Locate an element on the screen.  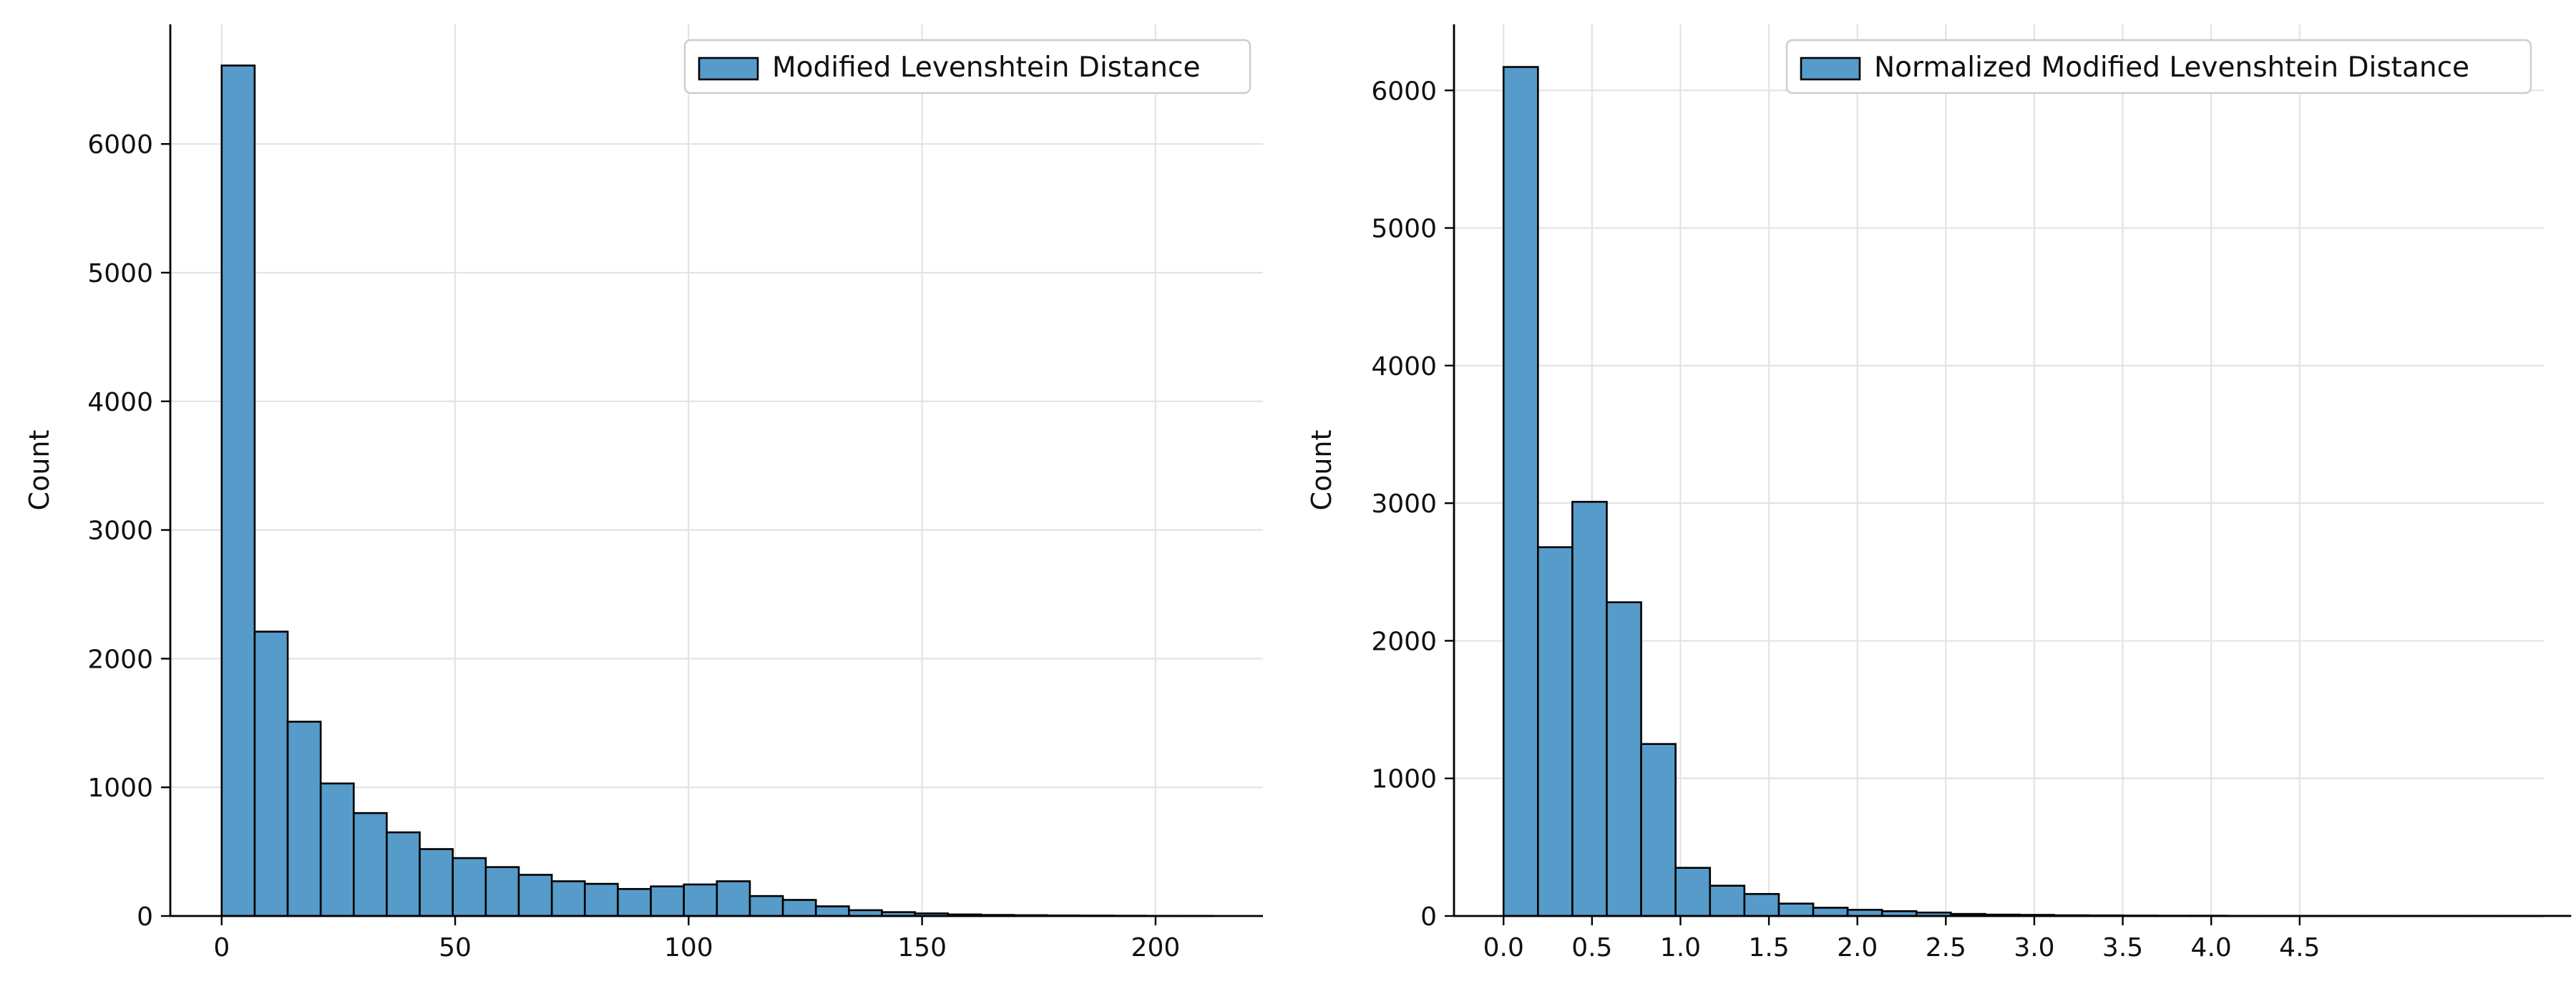
x-tick-label: 0.0 is located at coordinates (1503, 948).